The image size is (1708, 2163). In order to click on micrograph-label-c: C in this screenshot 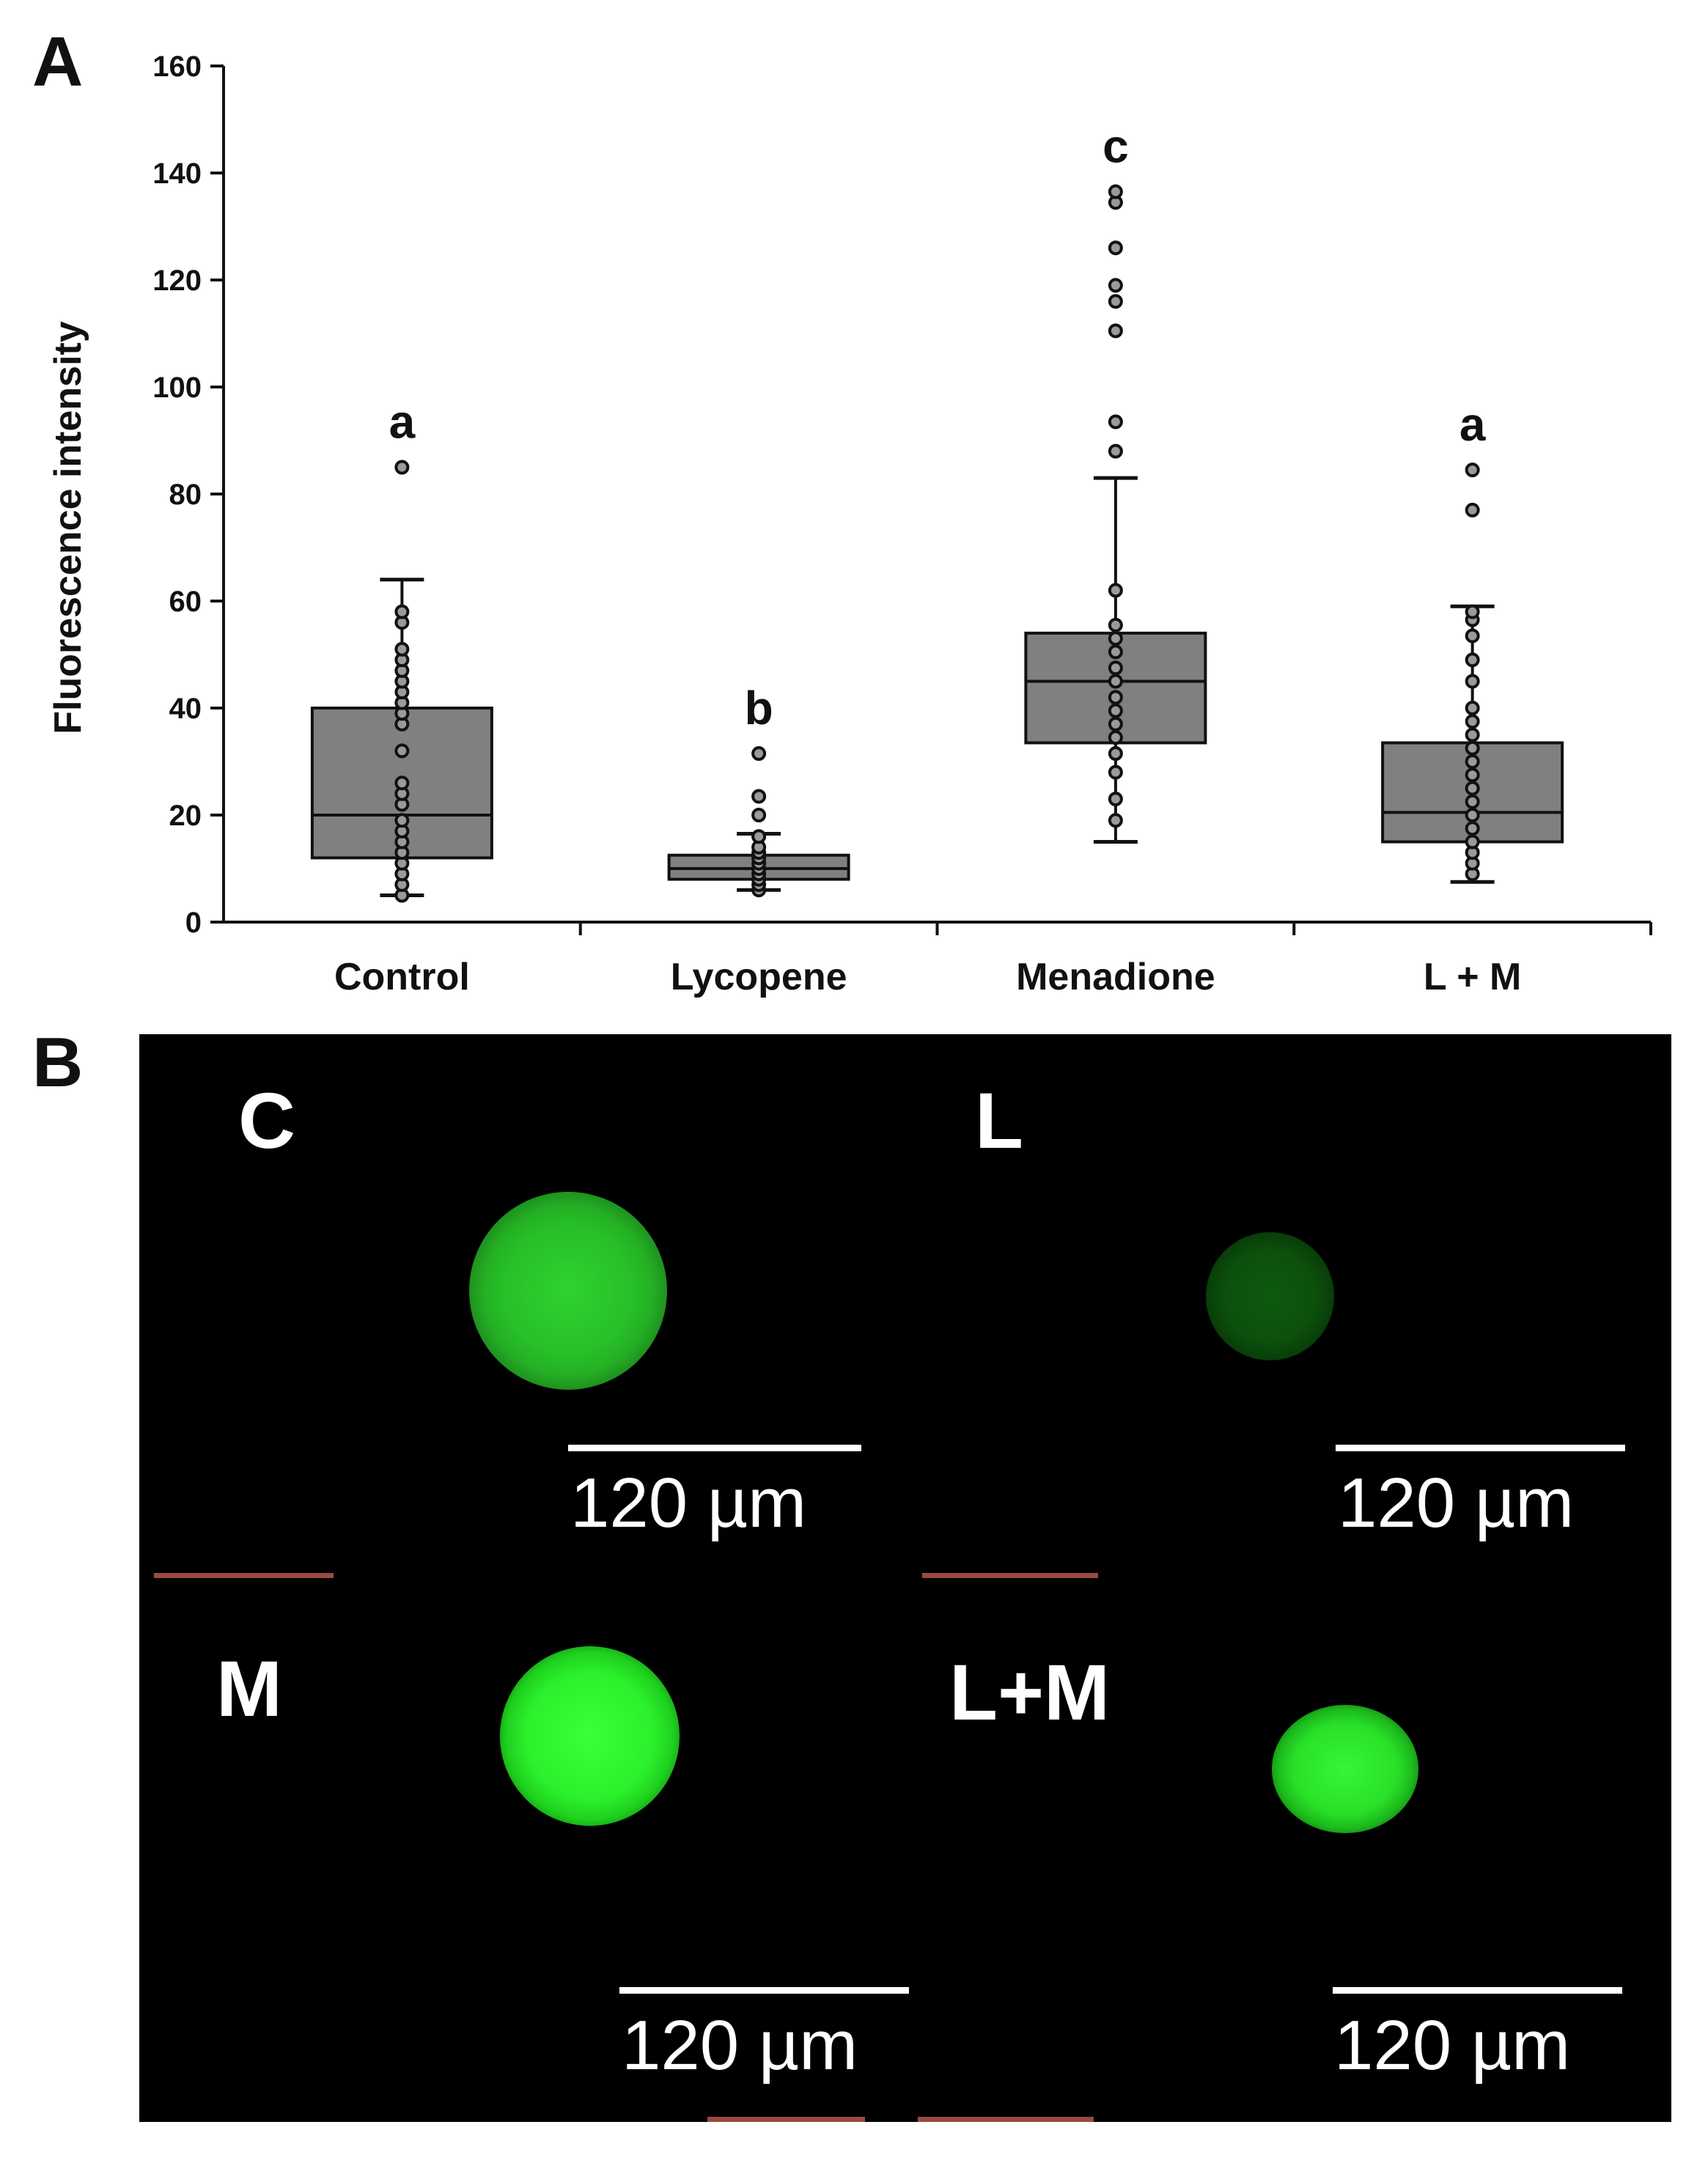, I will do `click(266, 1120)`.